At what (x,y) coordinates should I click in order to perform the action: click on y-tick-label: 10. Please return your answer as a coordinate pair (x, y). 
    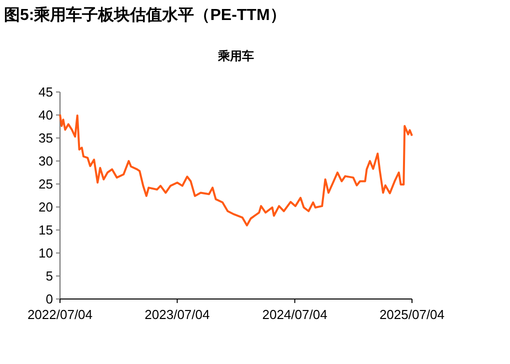
    Looking at the image, I should click on (45, 253).